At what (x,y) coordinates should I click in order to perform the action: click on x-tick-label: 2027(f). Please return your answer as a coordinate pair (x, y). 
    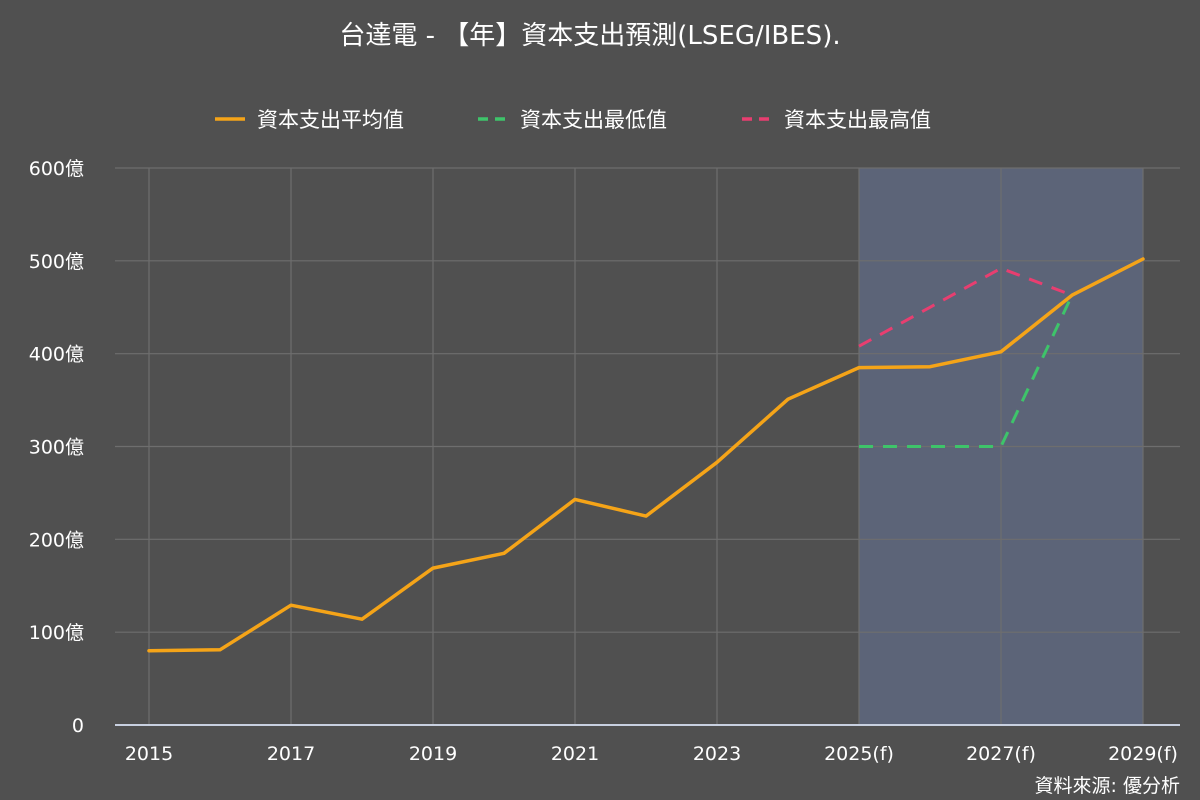
    Looking at the image, I should click on (1001, 754).